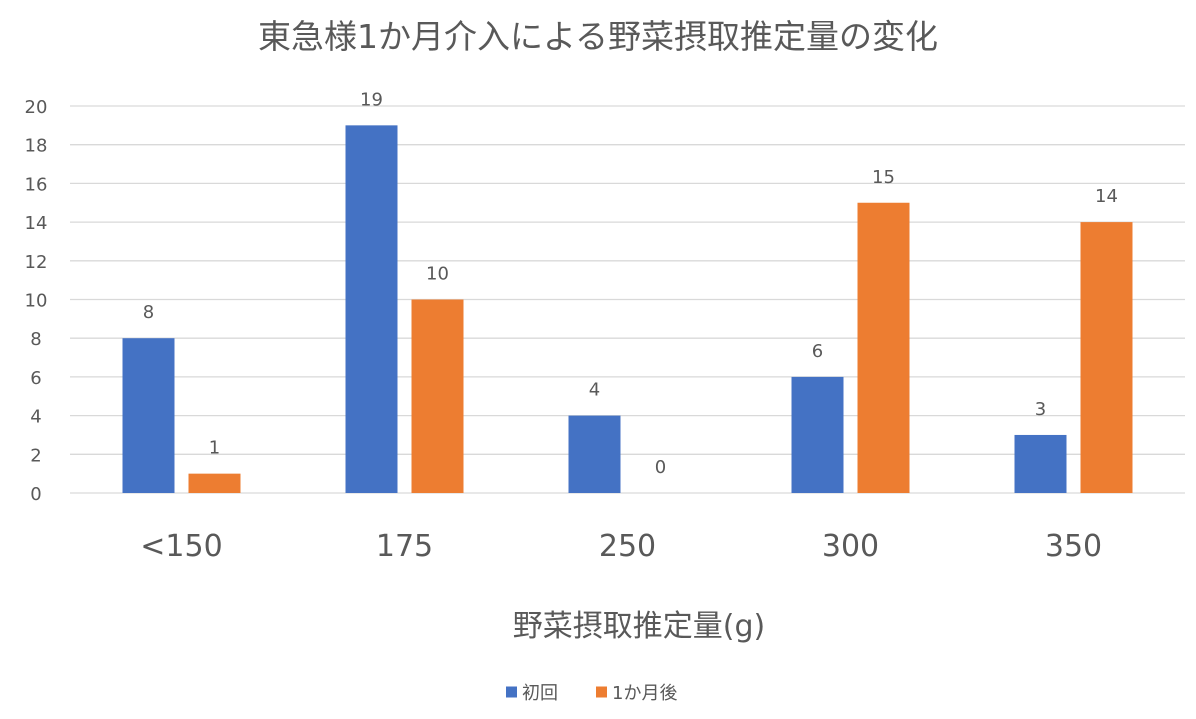  Describe the element at coordinates (1040, 409) in the screenshot. I see `data-label: 3` at that location.